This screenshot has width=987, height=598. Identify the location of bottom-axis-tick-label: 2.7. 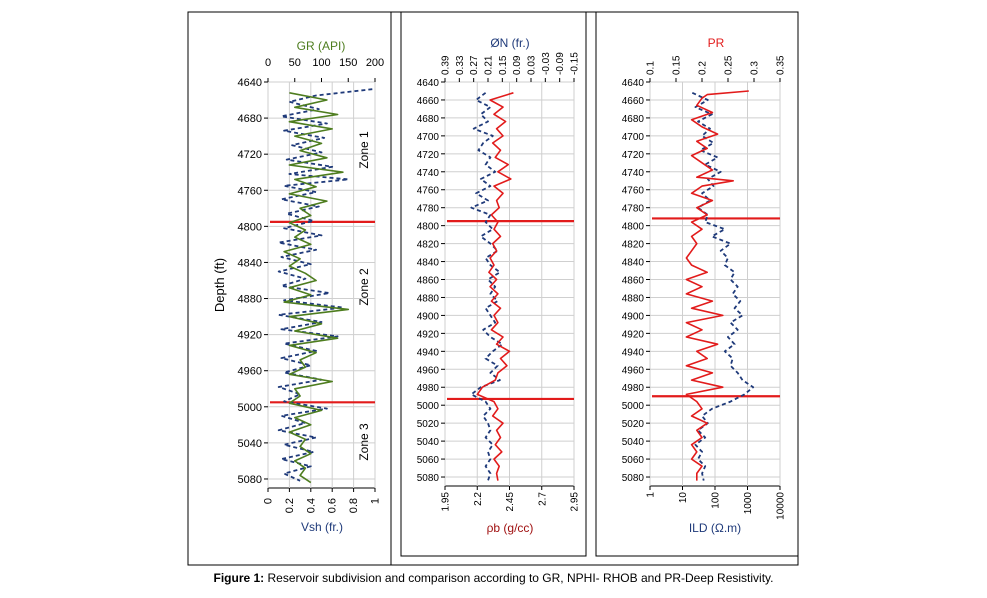
(542, 499).